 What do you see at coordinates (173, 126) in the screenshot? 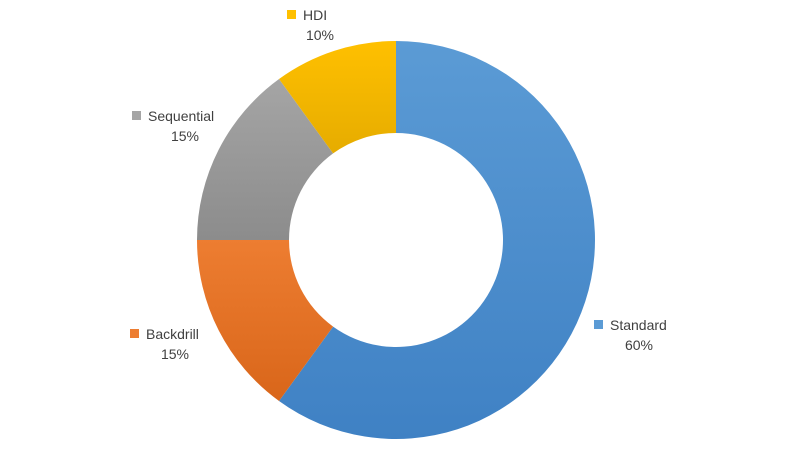
I see `slice-label-sequential: Sequential 15%` at bounding box center [173, 126].